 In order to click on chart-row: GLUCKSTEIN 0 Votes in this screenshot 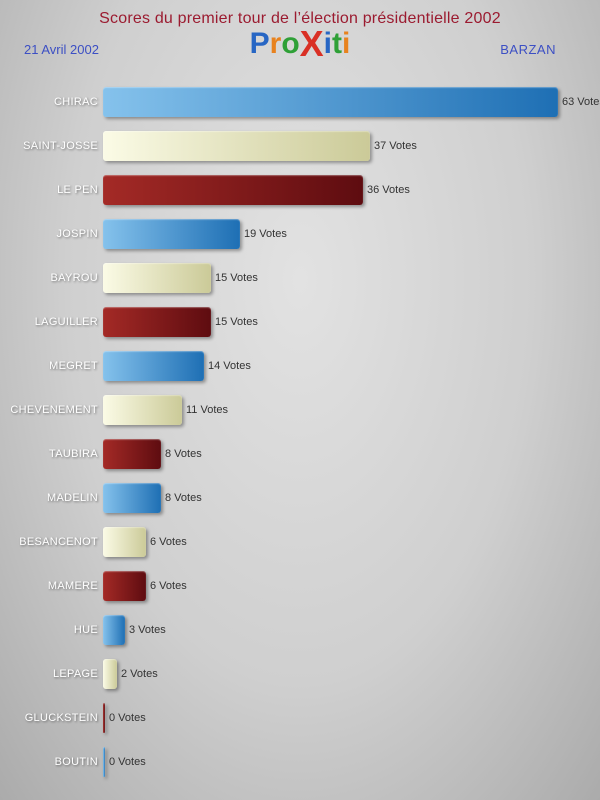, I will do `click(300, 718)`.